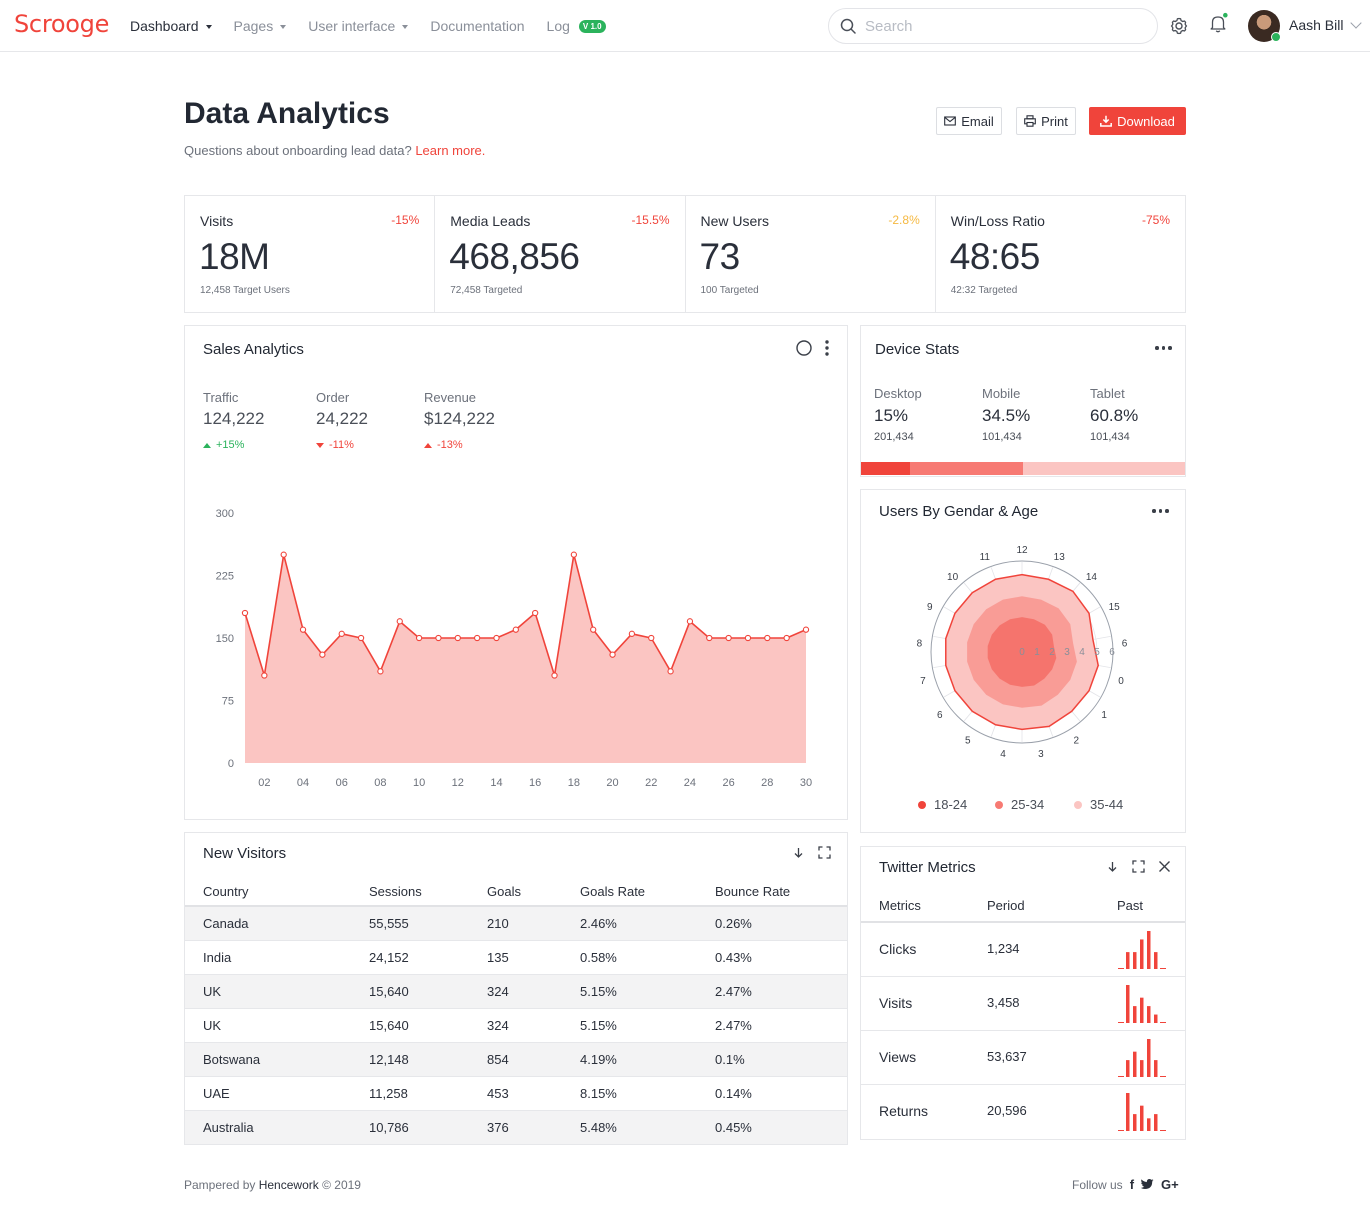 This screenshot has width=1370, height=1212. I want to click on menu-item-dashboard: Dashboard, so click(171, 26).